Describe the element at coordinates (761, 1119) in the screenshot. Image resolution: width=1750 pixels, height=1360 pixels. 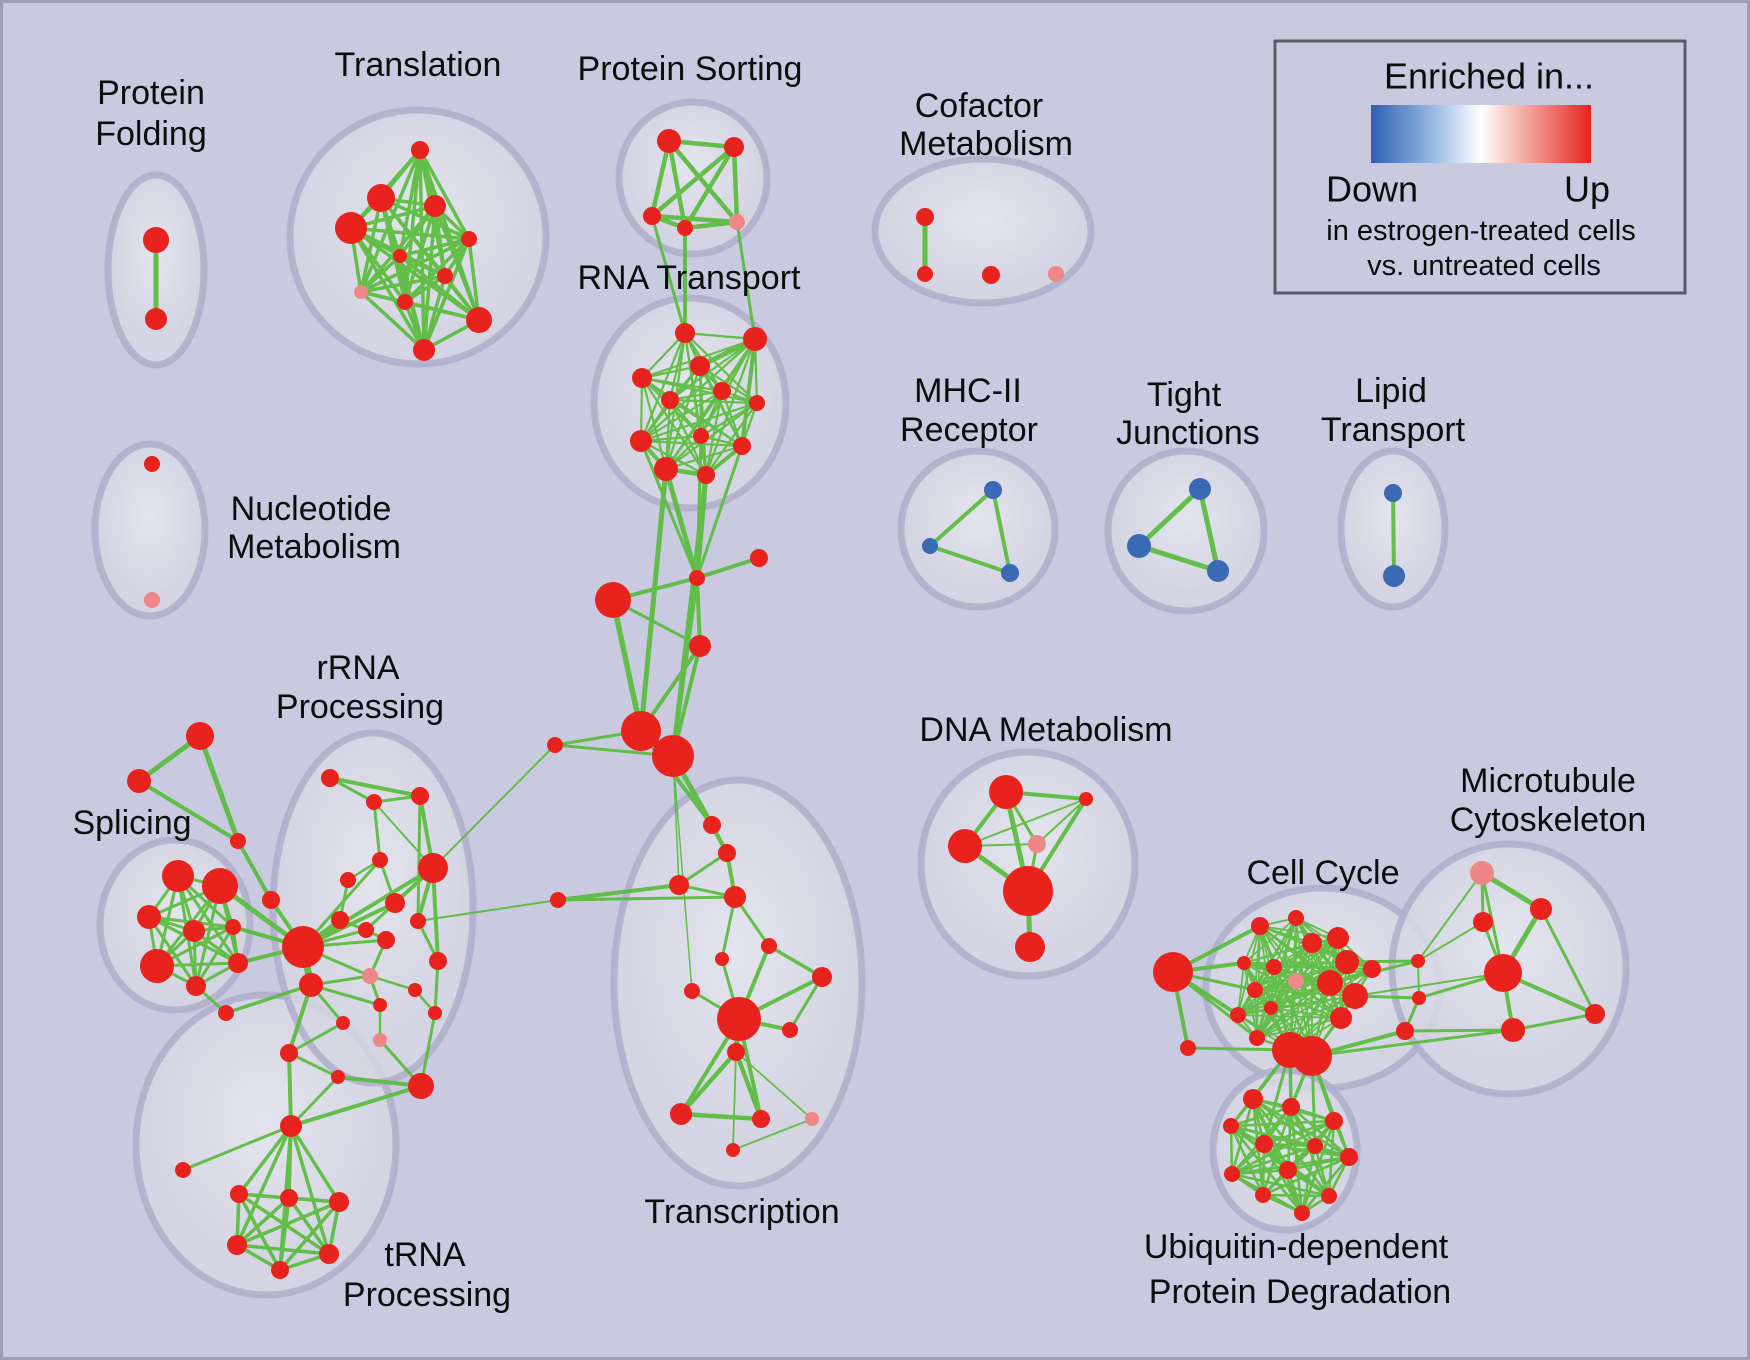
I see `gene-set-node-tc13` at that location.